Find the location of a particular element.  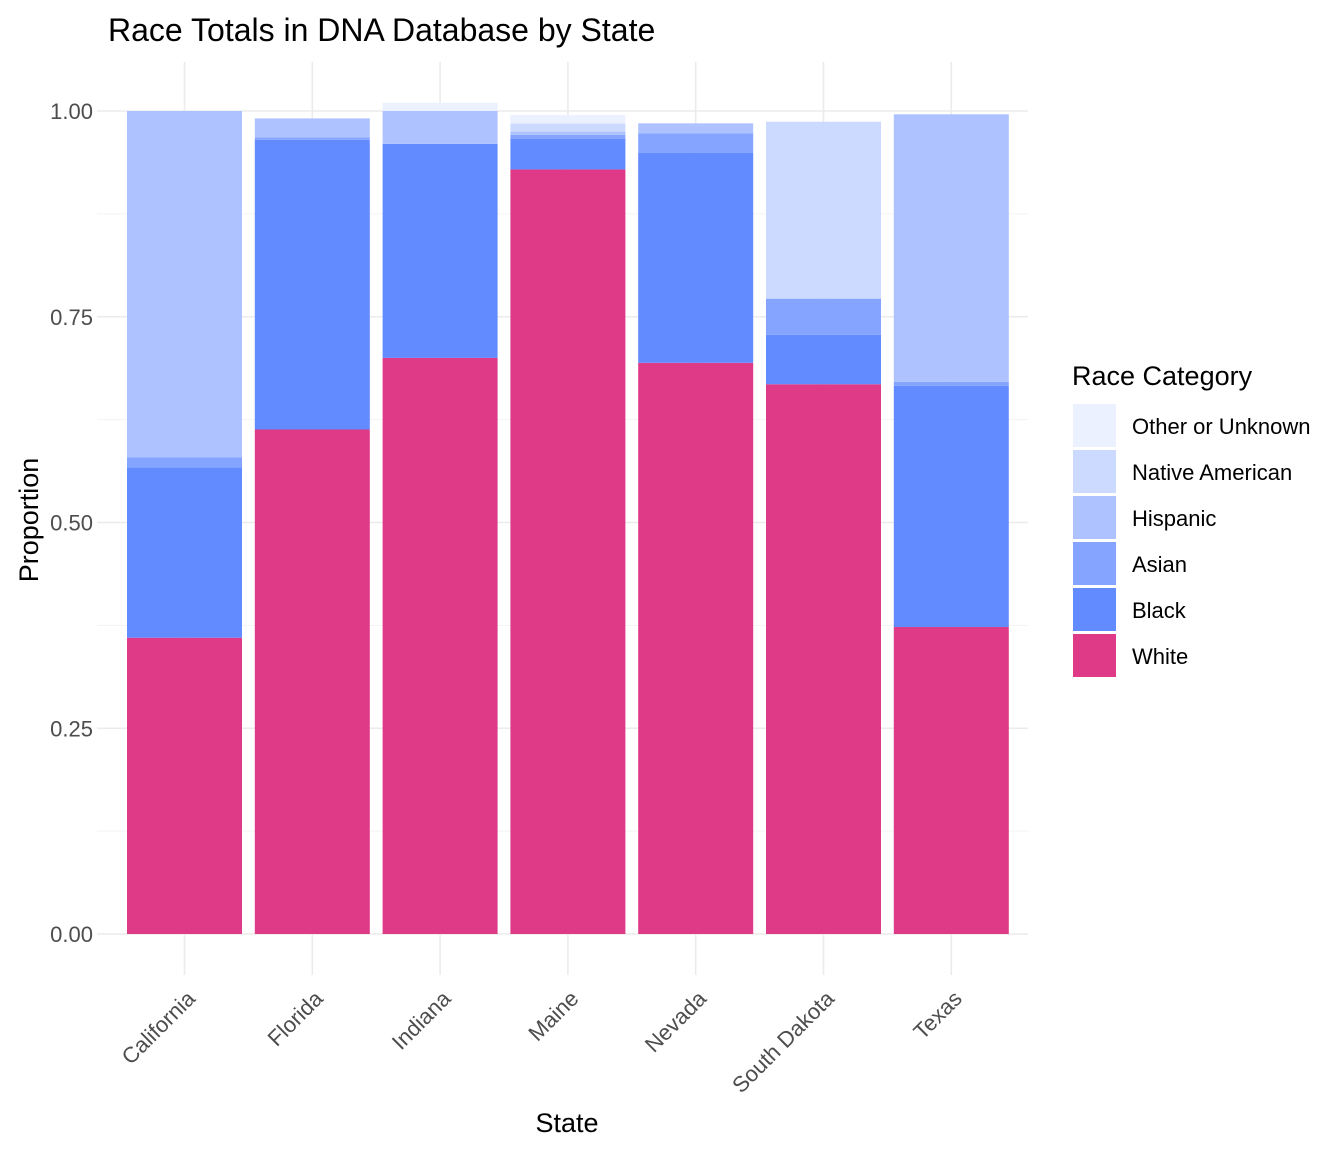

bar-white-california is located at coordinates (184, 785).